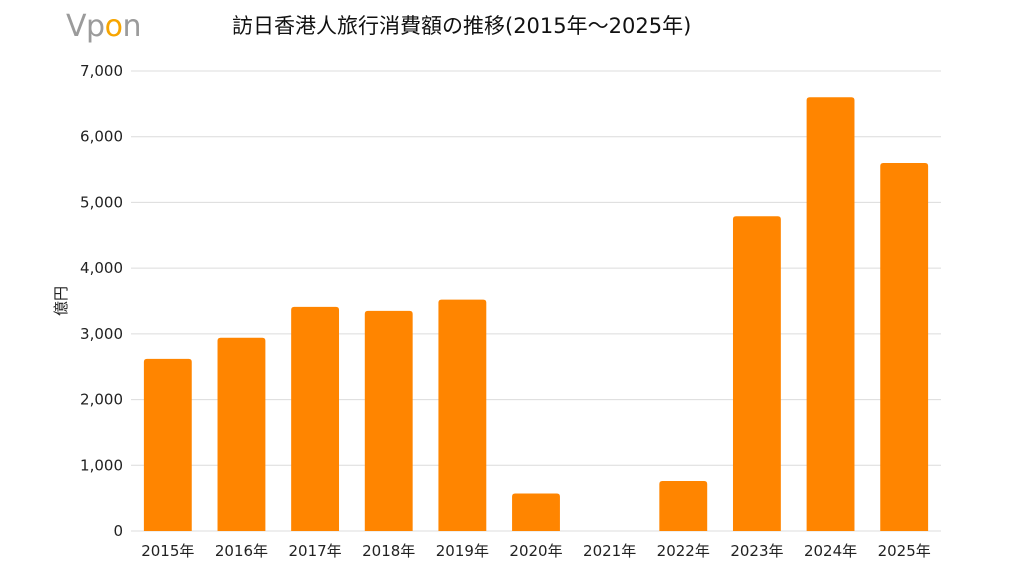 This screenshot has width=1024, height=576. What do you see at coordinates (131, 26) in the screenshot?
I see `logo-text-end: n` at bounding box center [131, 26].